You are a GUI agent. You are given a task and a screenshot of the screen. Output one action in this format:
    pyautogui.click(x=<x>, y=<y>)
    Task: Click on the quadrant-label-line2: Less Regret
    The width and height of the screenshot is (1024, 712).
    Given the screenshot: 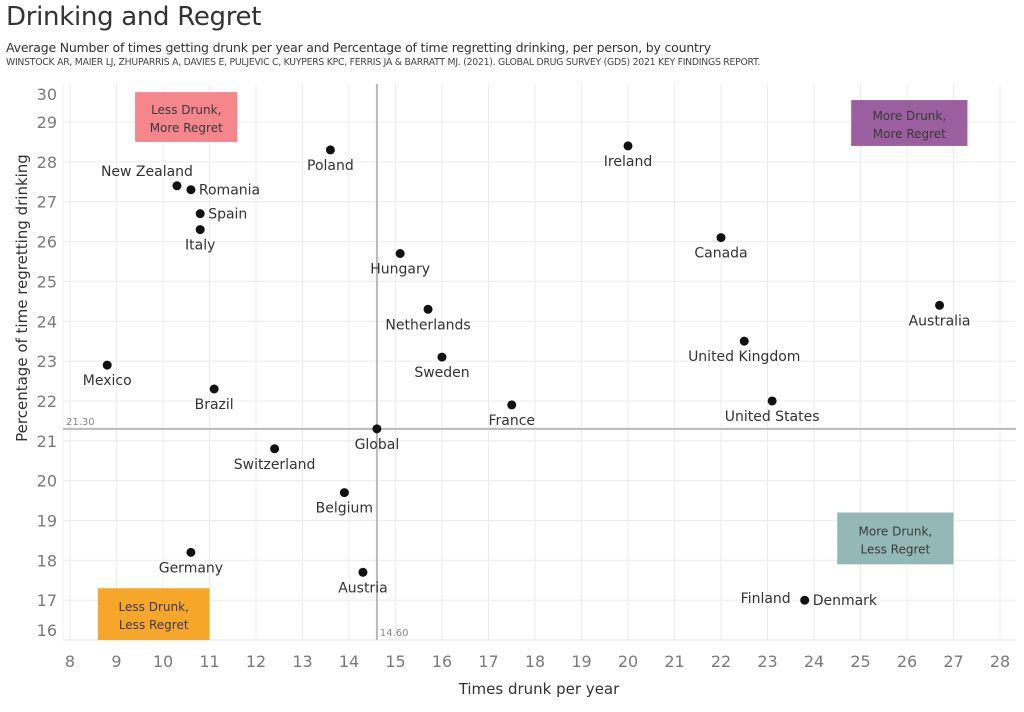 What is the action you would take?
    pyautogui.click(x=896, y=549)
    